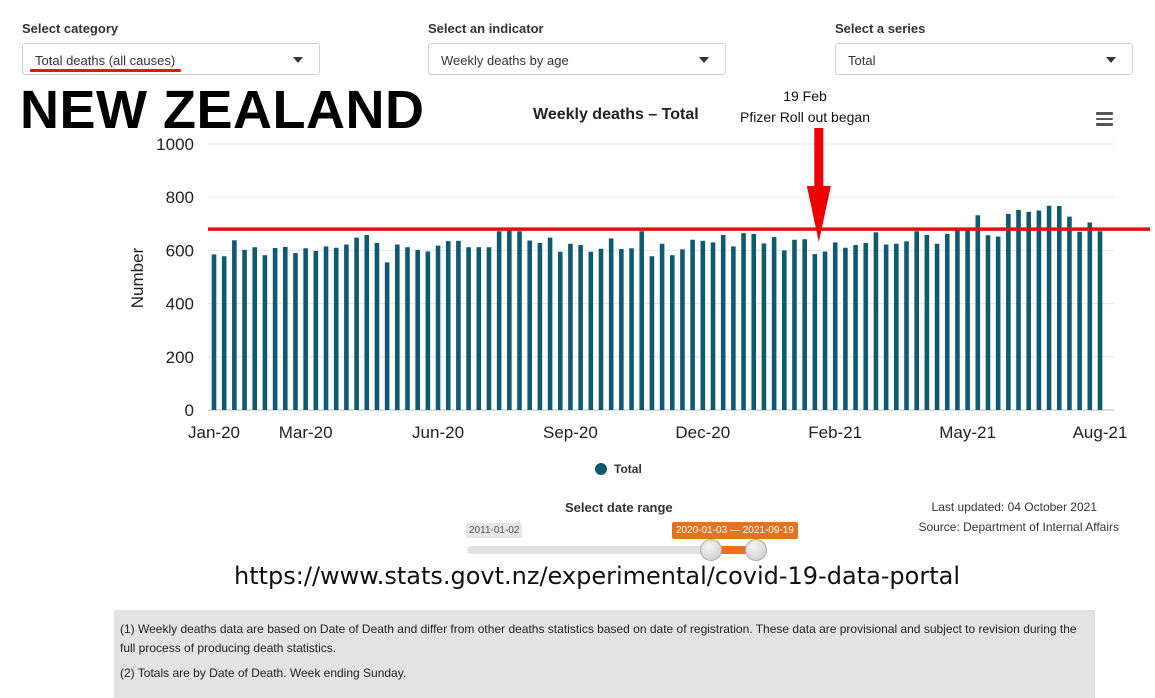 The height and width of the screenshot is (698, 1155). I want to click on annotation-arrow-head, so click(818, 214).